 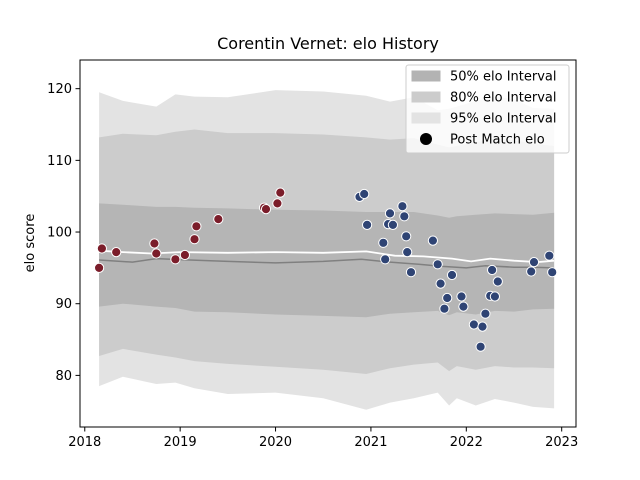 What do you see at coordinates (180, 442) in the screenshot?
I see `x-tick-label: 2019` at bounding box center [180, 442].